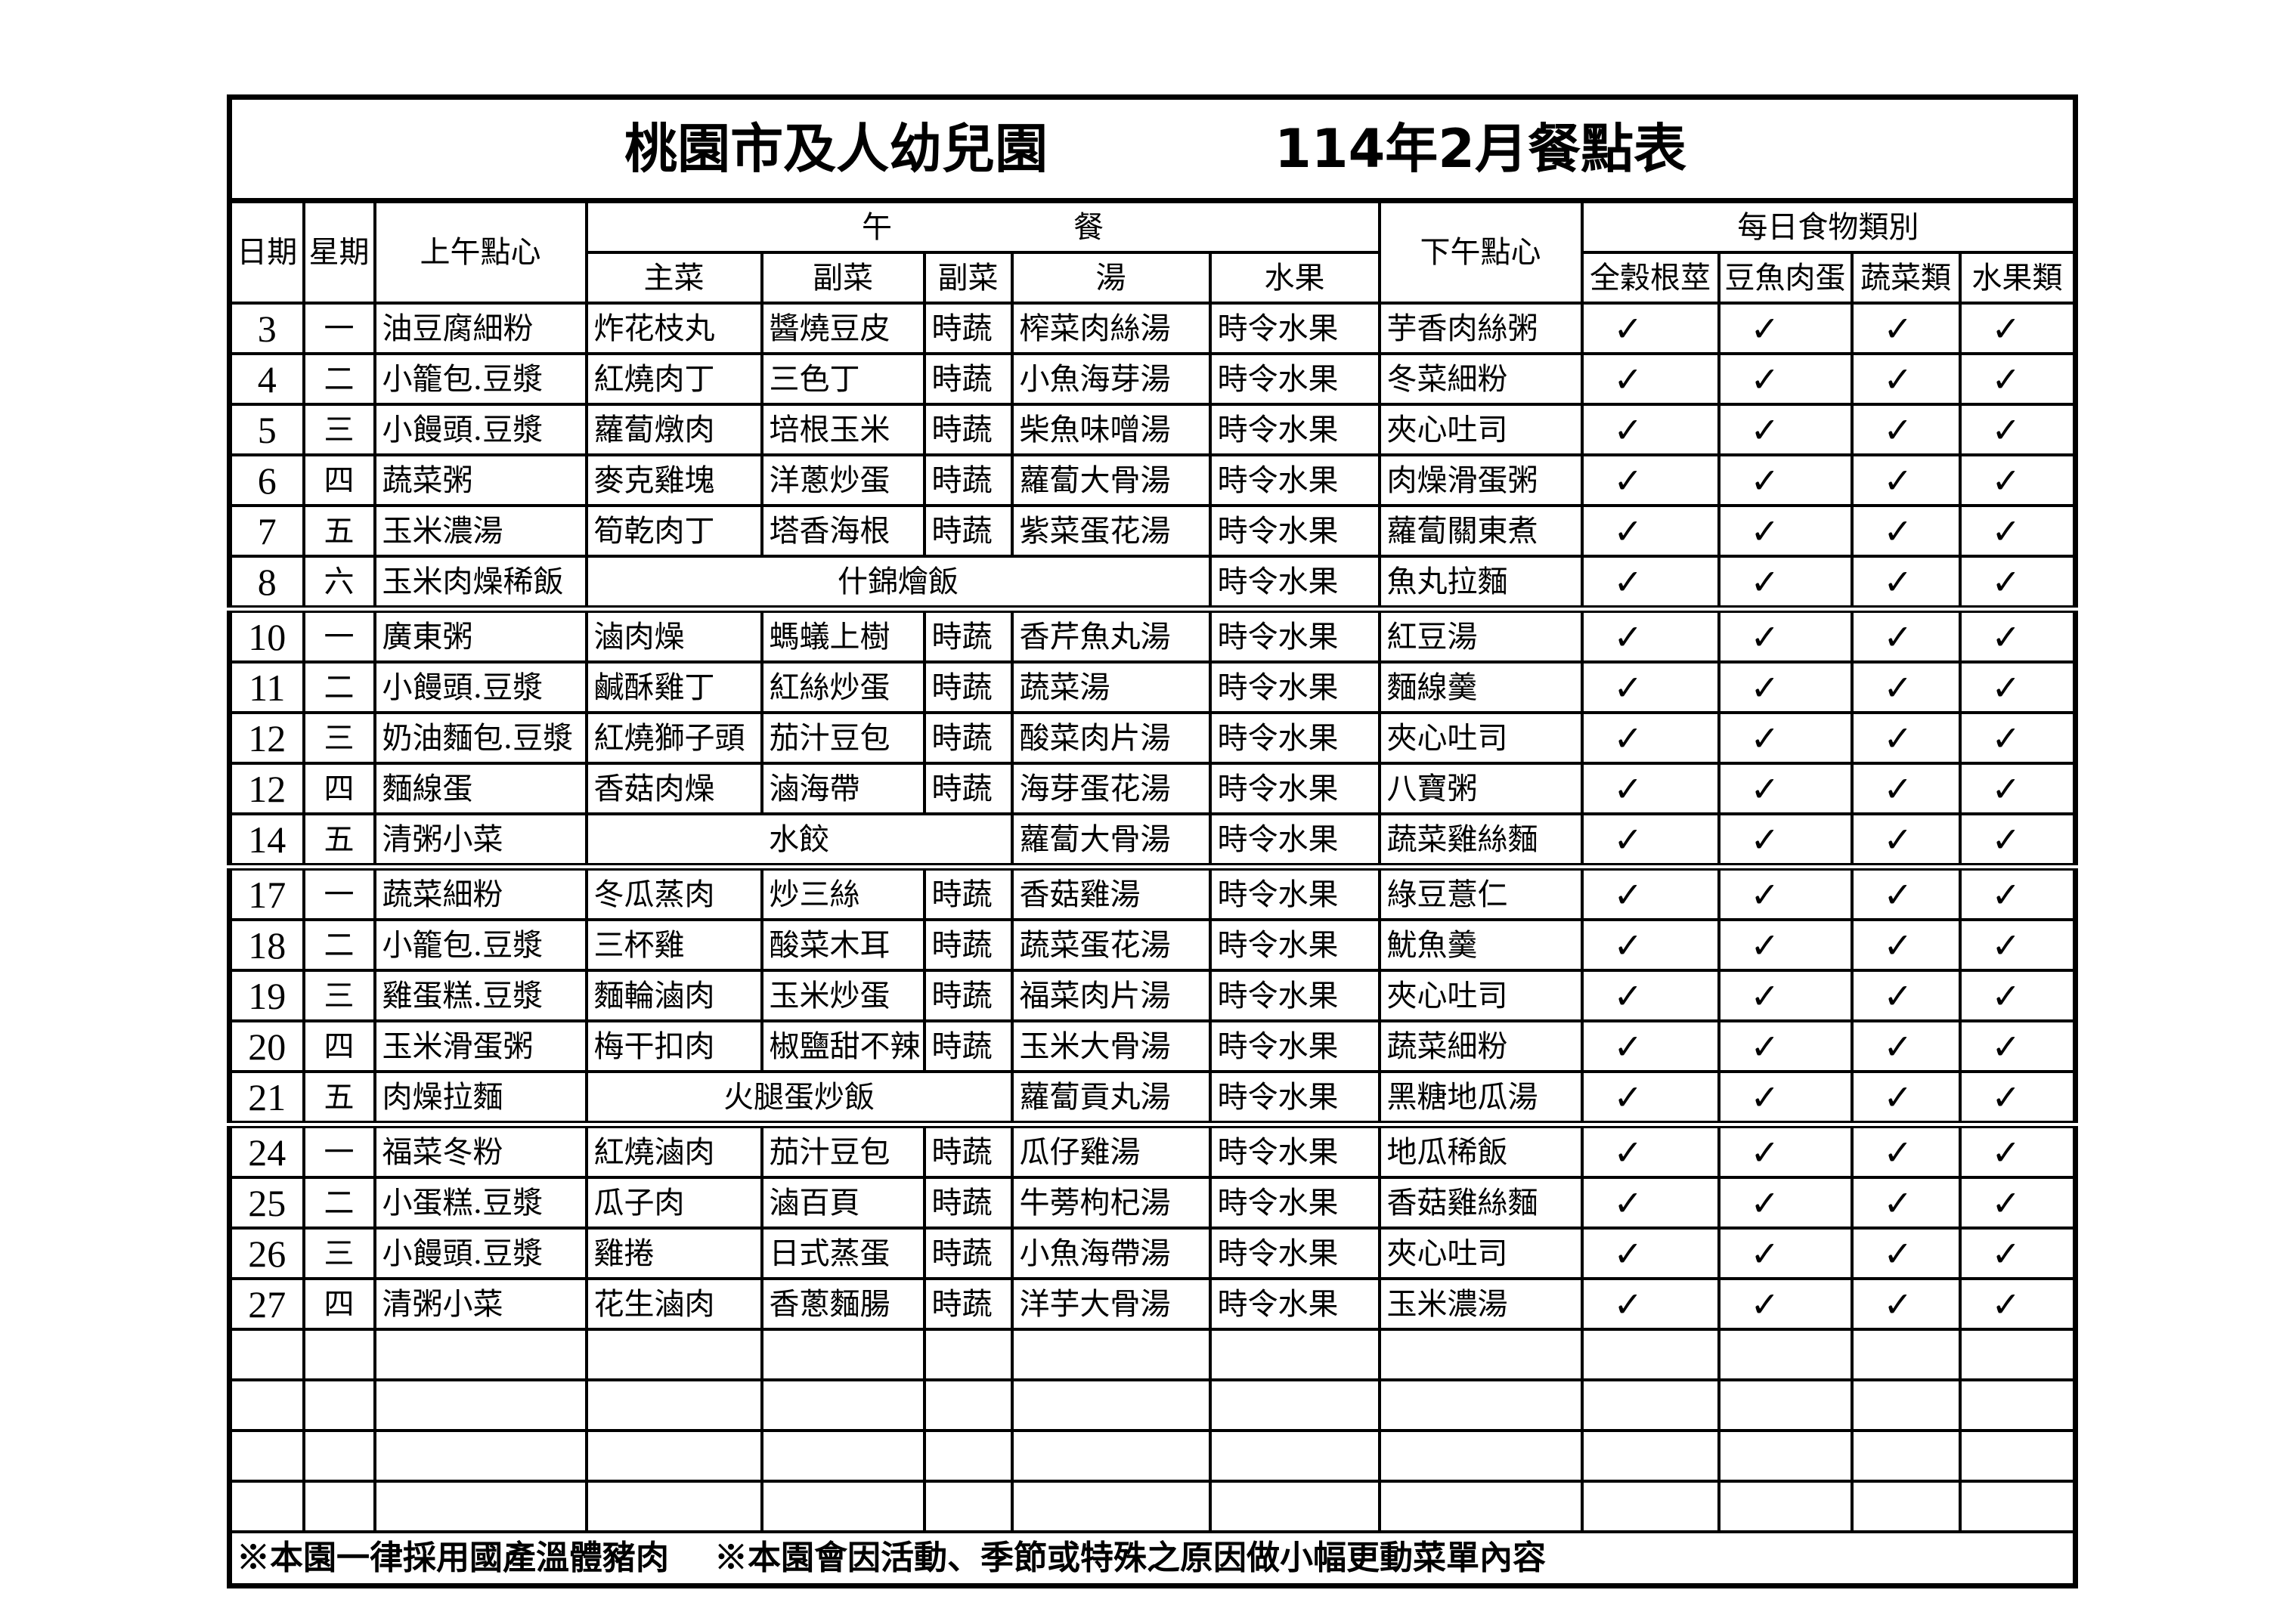  I want to click on soup-cell: 蘿蔔貢丸湯, so click(1111, 1098).